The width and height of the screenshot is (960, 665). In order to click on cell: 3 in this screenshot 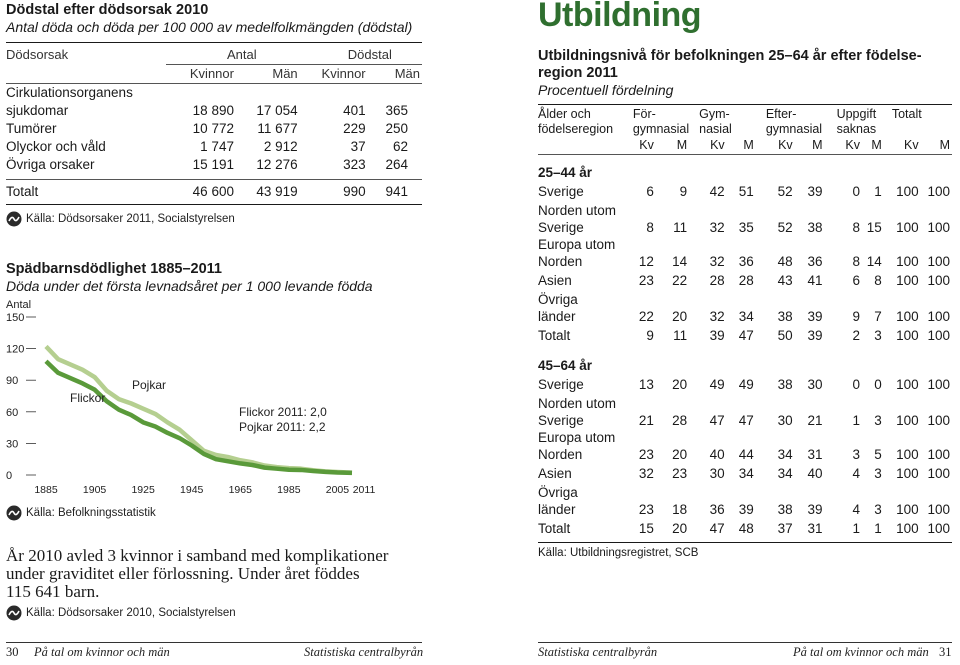, I will do `click(878, 509)`.